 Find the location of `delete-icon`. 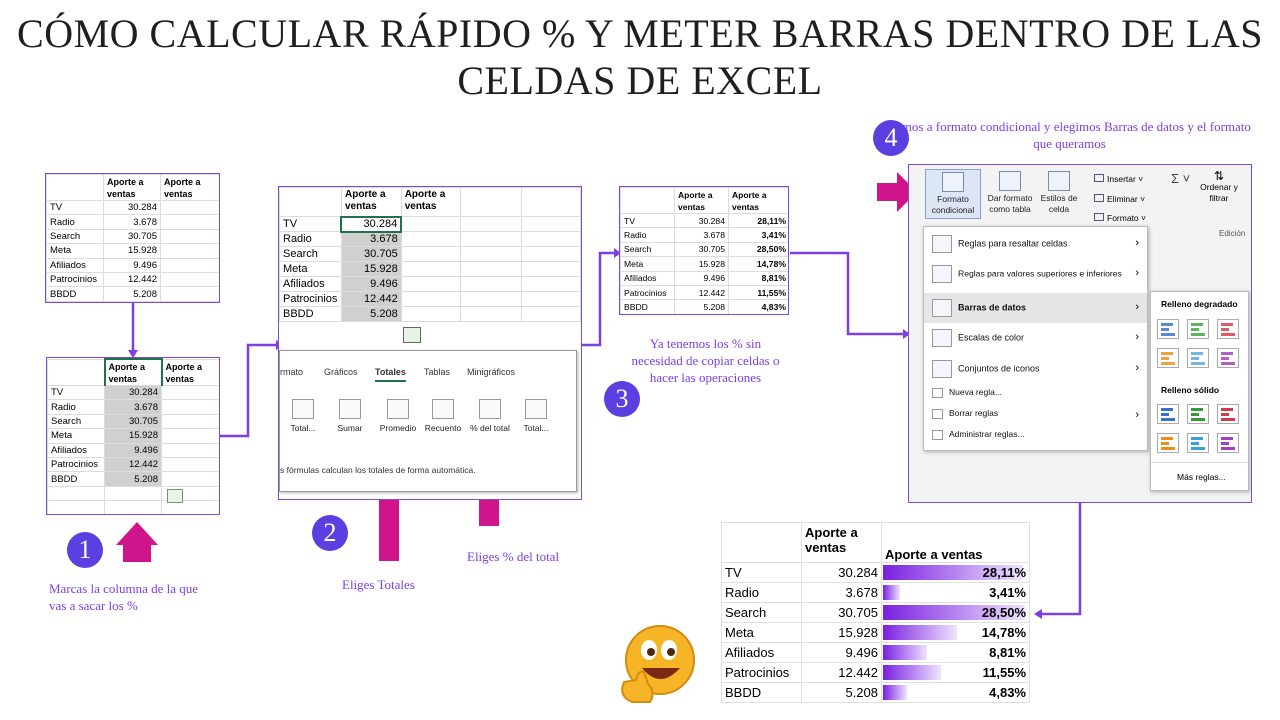

delete-icon is located at coordinates (1099, 198).